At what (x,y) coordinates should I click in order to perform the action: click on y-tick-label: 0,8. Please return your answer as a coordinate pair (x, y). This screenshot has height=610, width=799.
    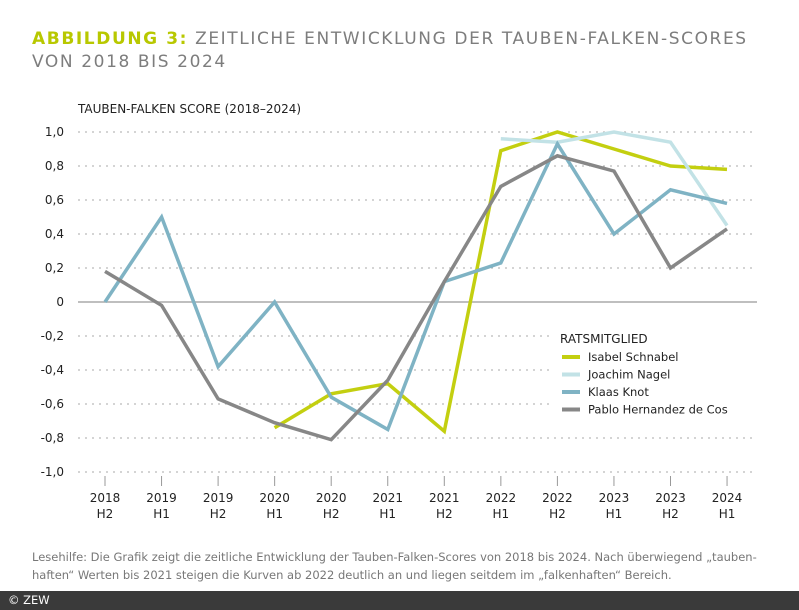
    Looking at the image, I should click on (54, 166).